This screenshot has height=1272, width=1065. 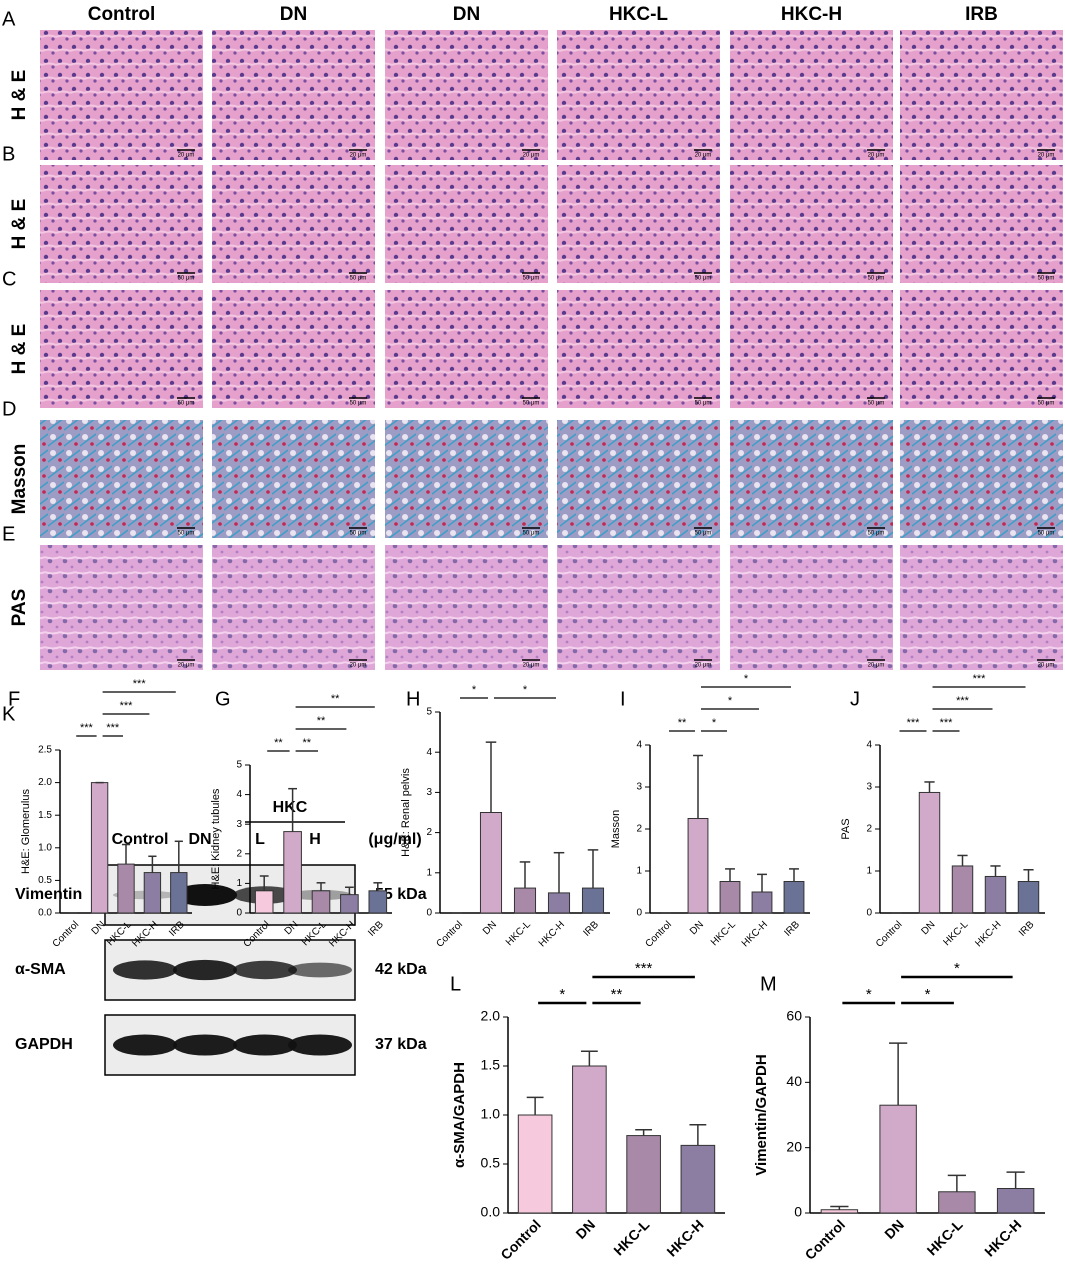 I want to click on protein-label: α-SMA, so click(x=40, y=969).